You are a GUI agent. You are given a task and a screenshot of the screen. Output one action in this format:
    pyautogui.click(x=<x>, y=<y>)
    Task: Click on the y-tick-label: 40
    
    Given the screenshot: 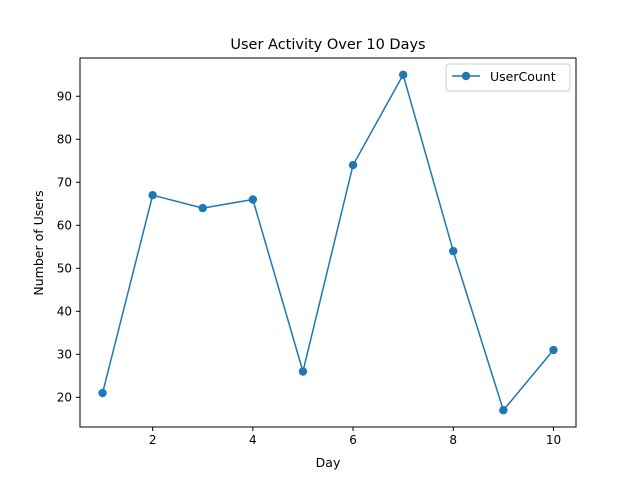 What is the action you would take?
    pyautogui.click(x=64, y=311)
    